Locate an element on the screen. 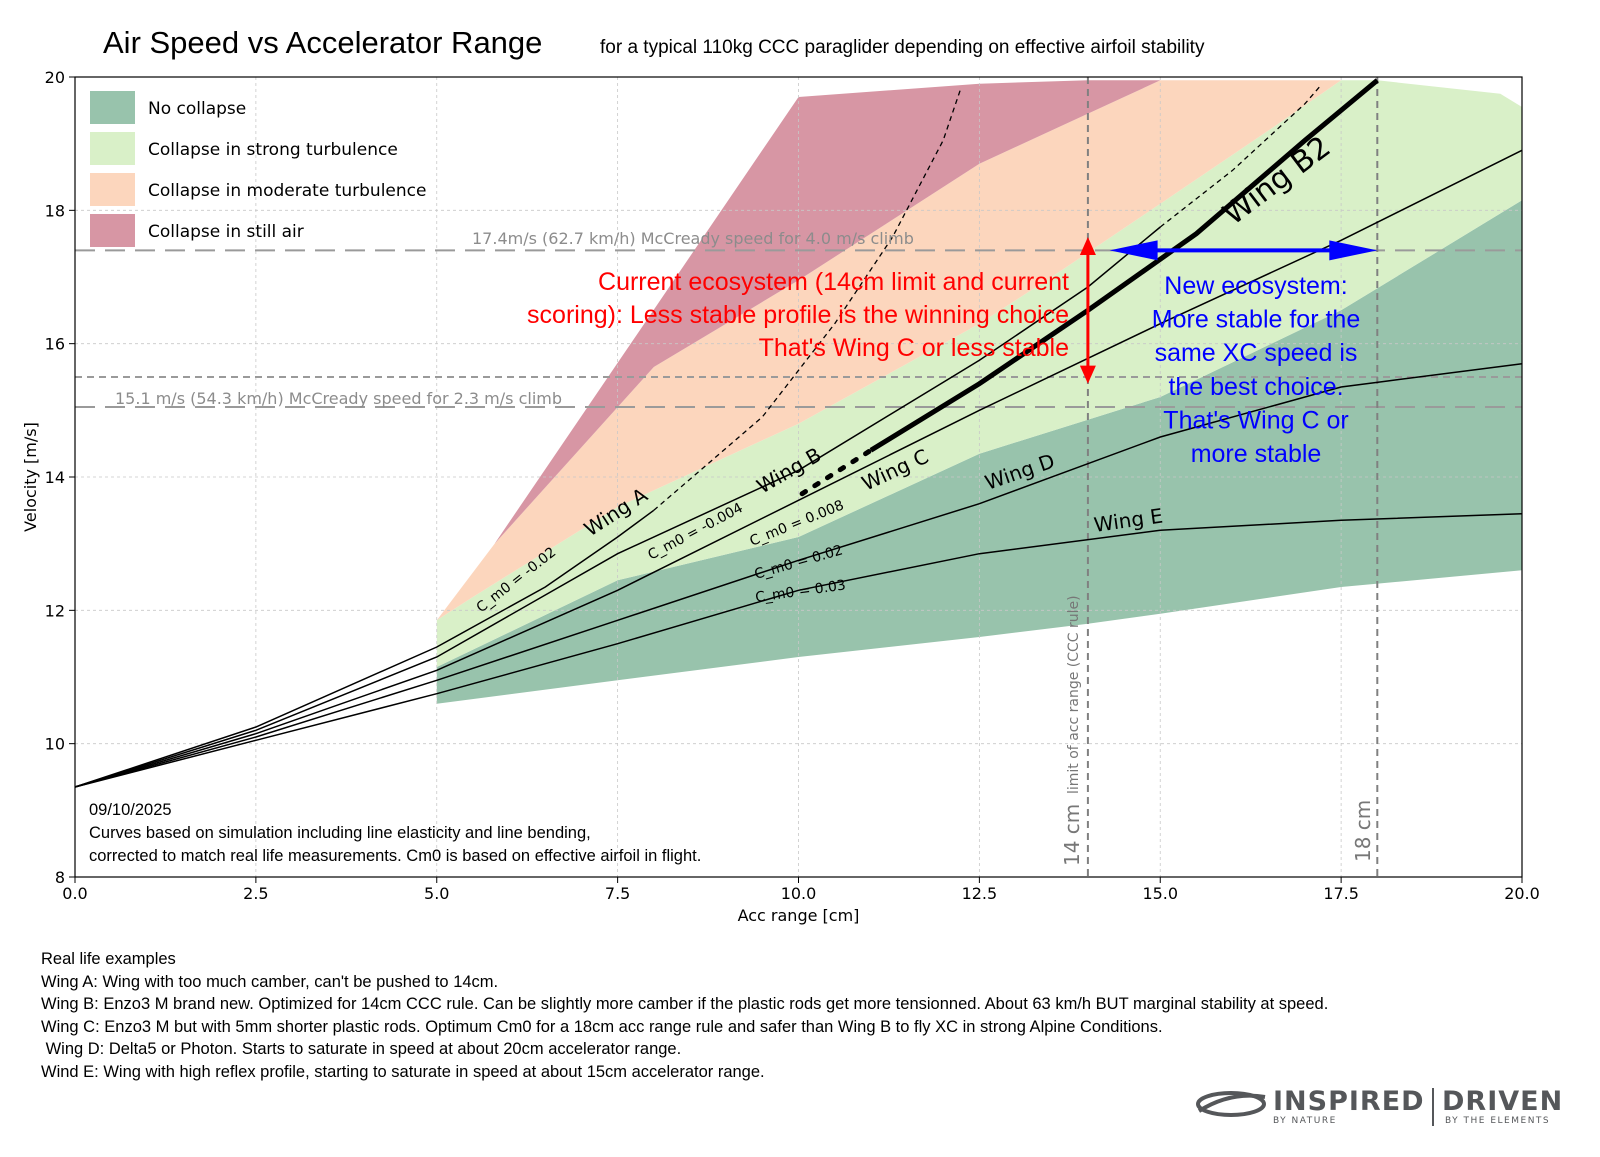 This screenshot has width=1600, height=1157. x-tick-label: 0.0 is located at coordinates (74, 893).